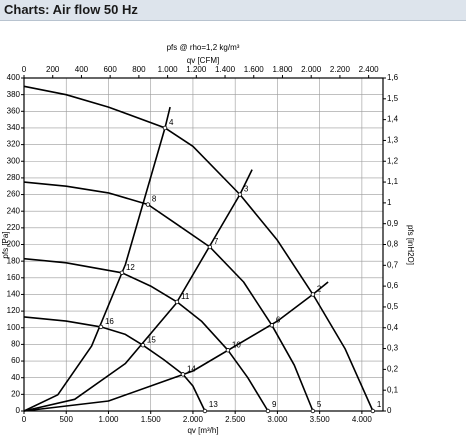 This screenshot has height=438, width=466. What do you see at coordinates (393, 368) in the screenshot?
I see `y2-tick-label: 0,2` at bounding box center [393, 368].